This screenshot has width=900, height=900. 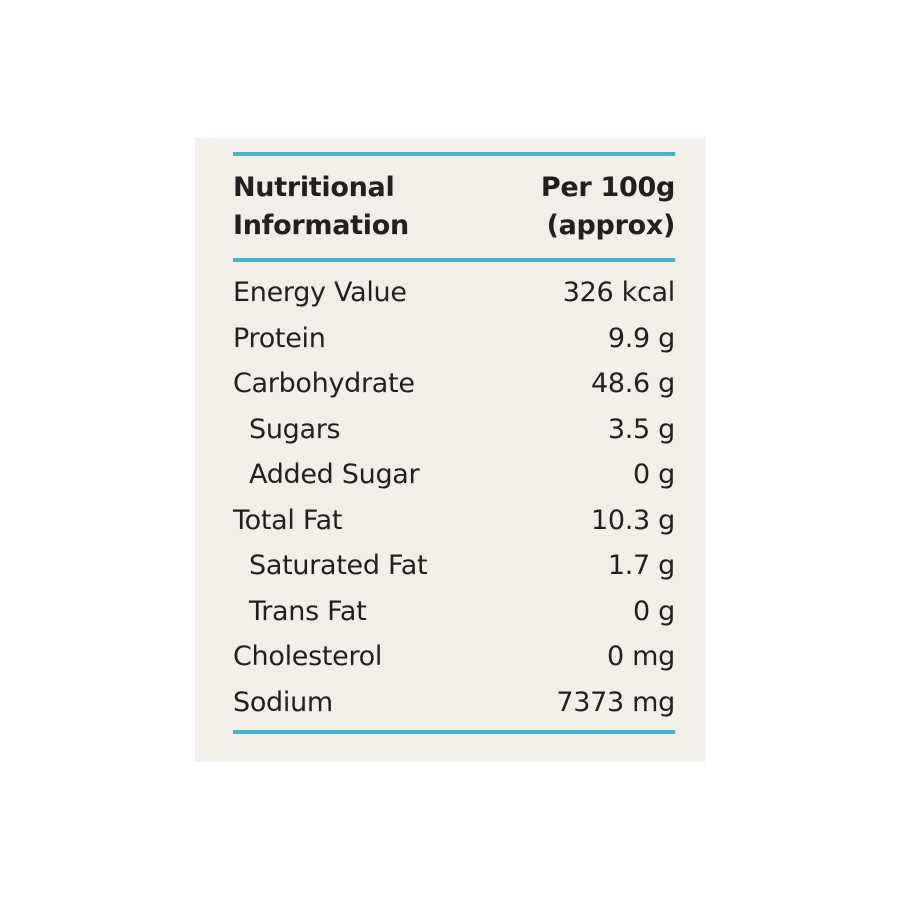 What do you see at coordinates (454, 732) in the screenshot?
I see `bottom-rule` at bounding box center [454, 732].